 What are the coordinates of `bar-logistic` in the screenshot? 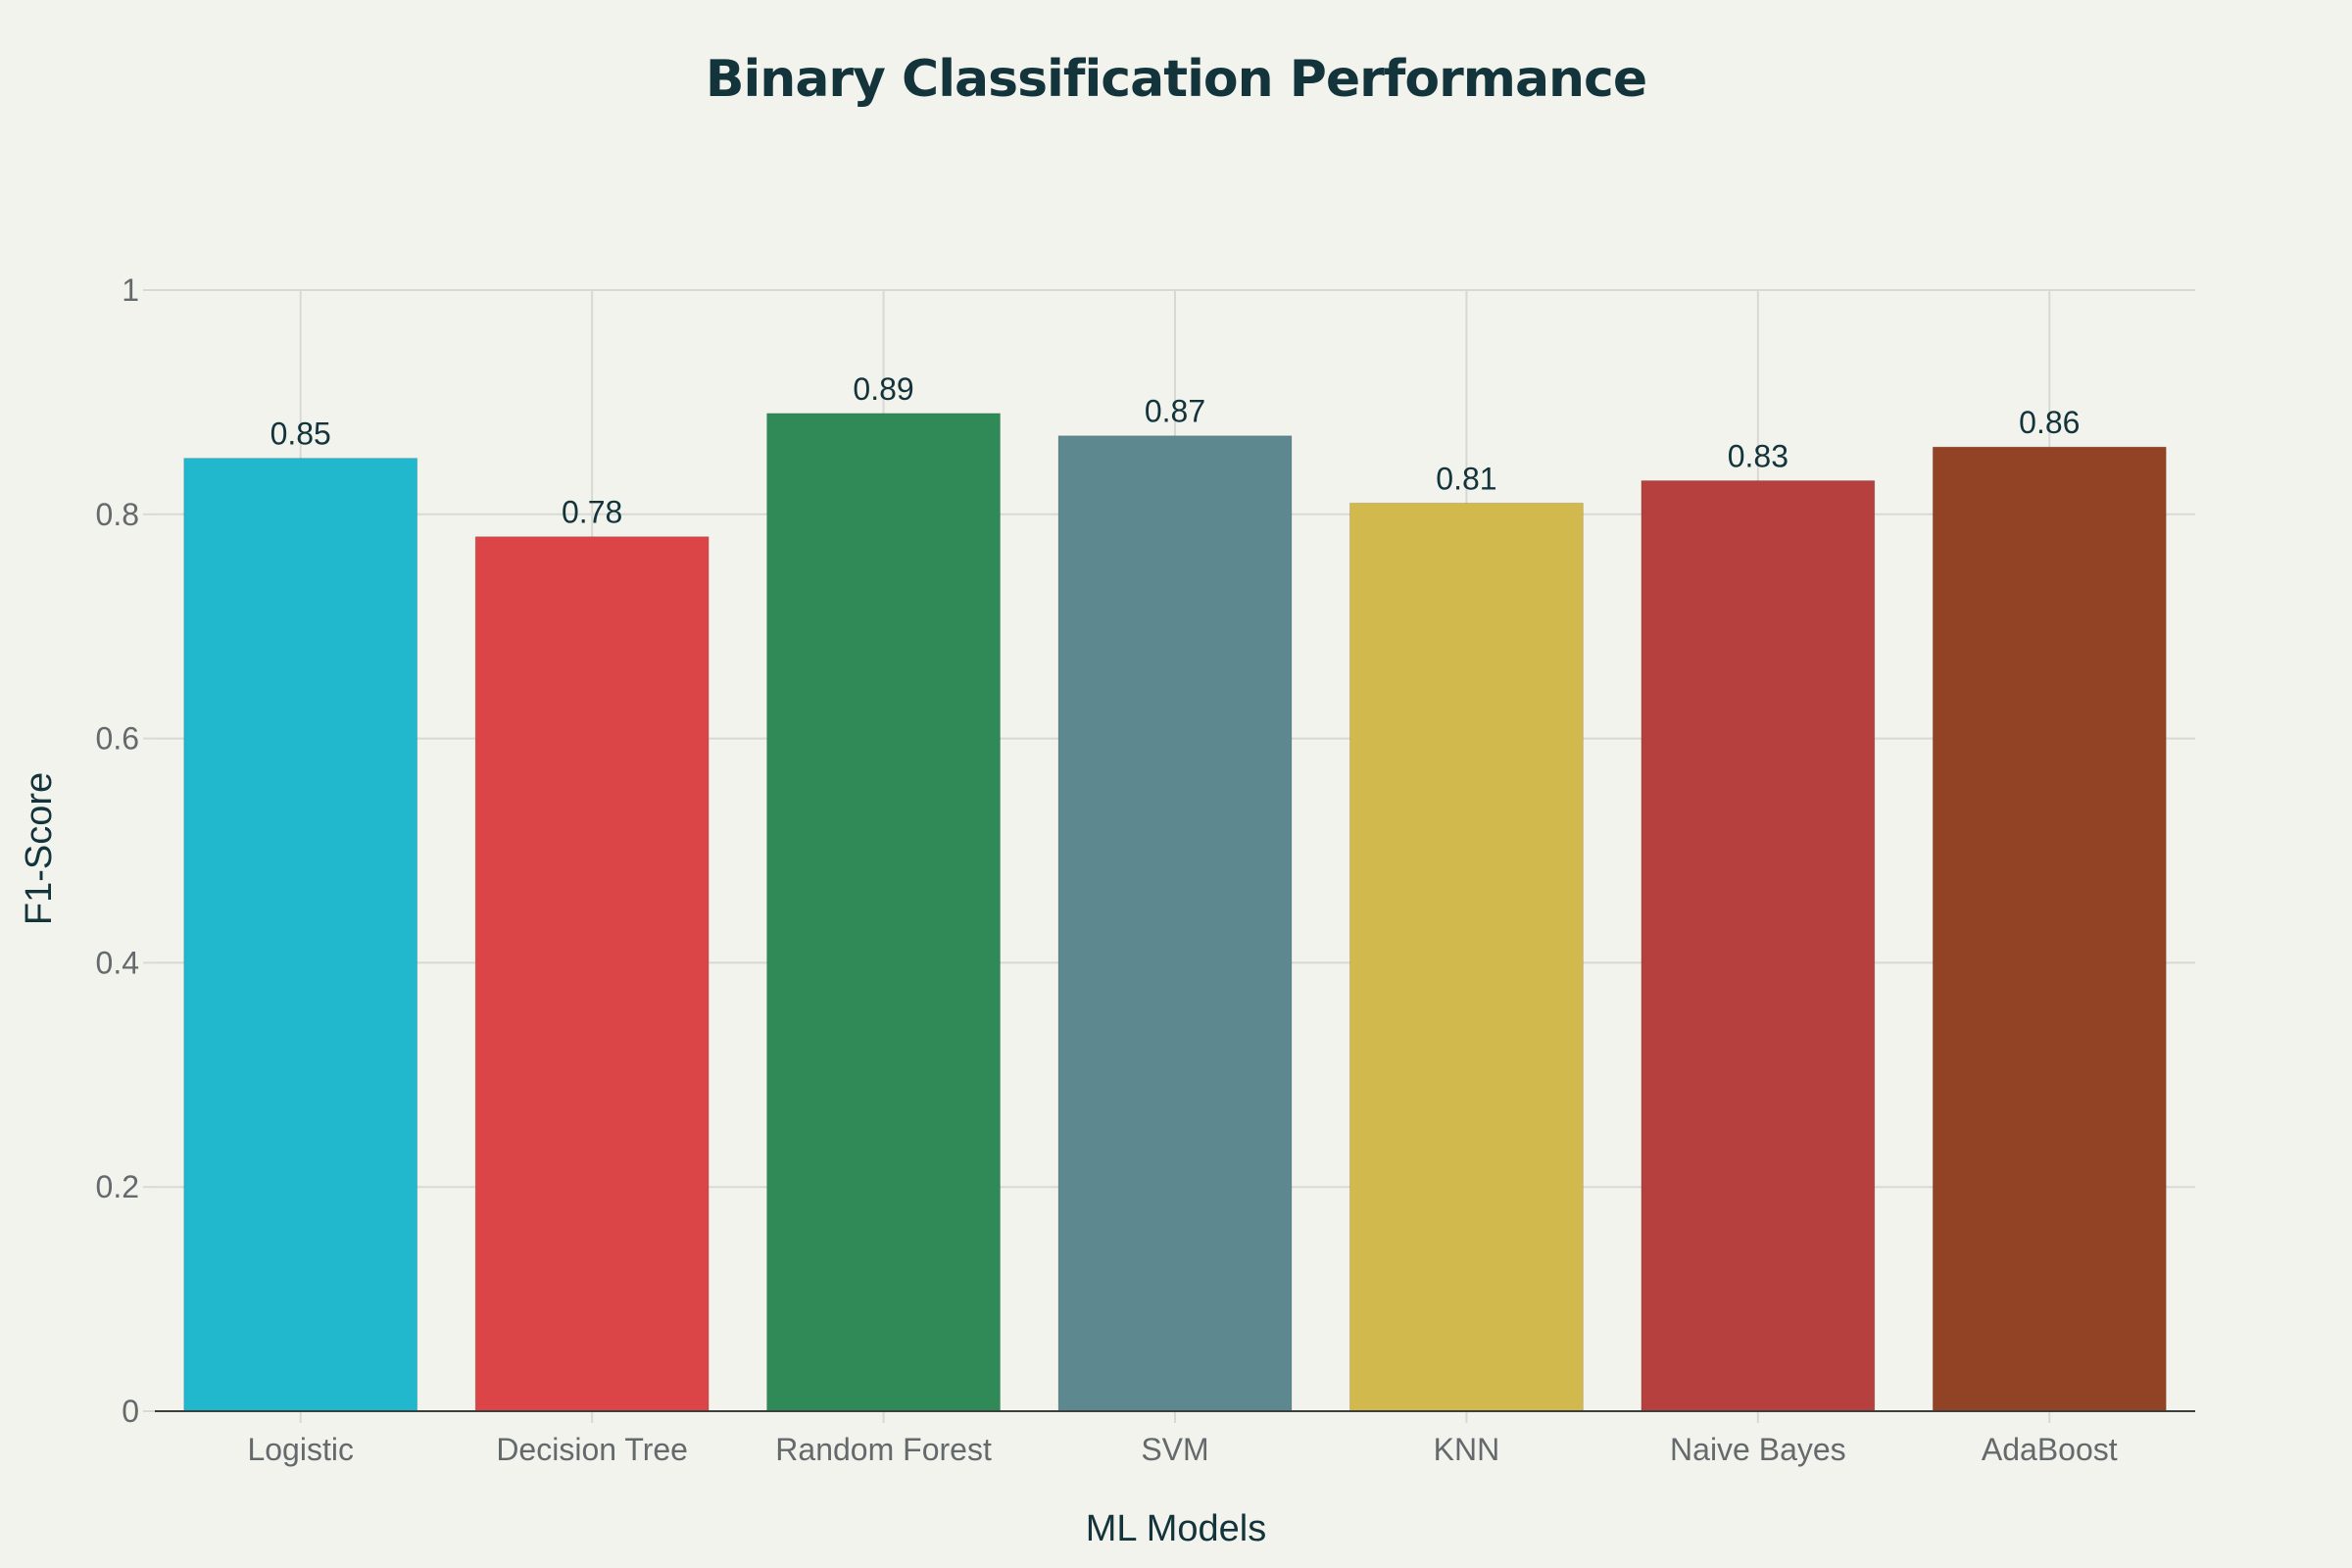 It's located at (300, 935).